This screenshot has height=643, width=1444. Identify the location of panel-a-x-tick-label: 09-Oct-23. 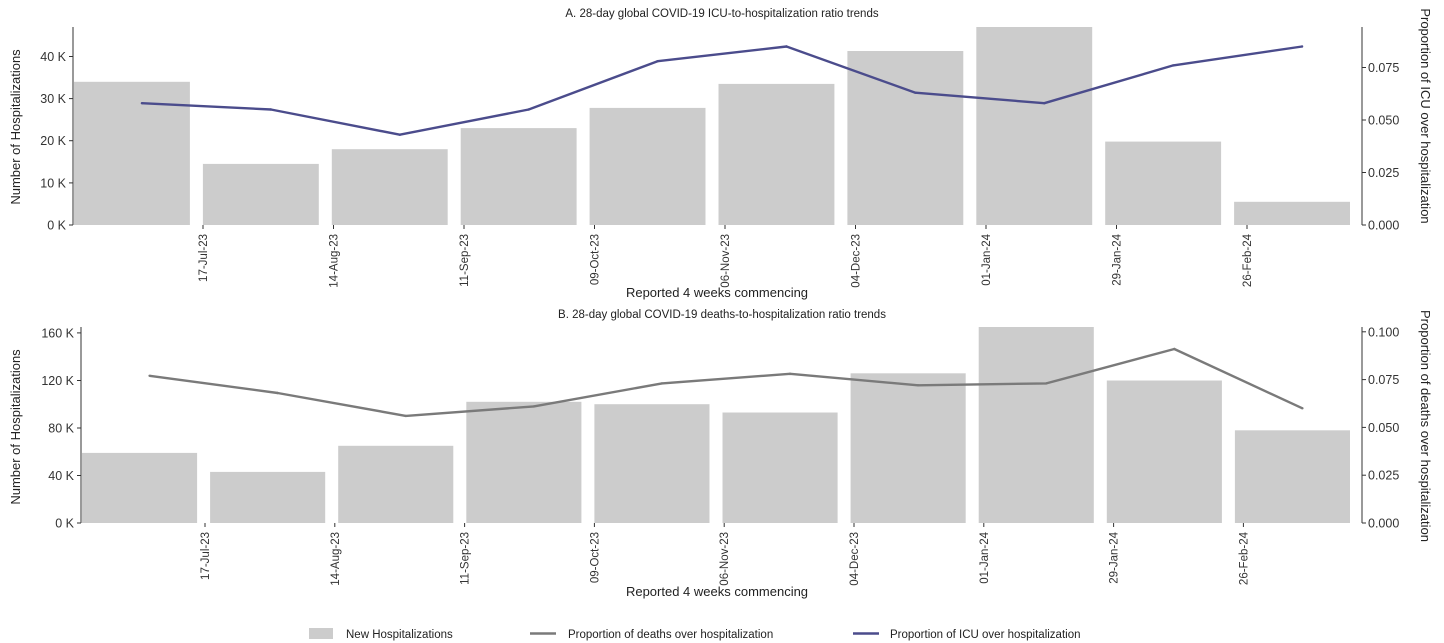
(596, 259).